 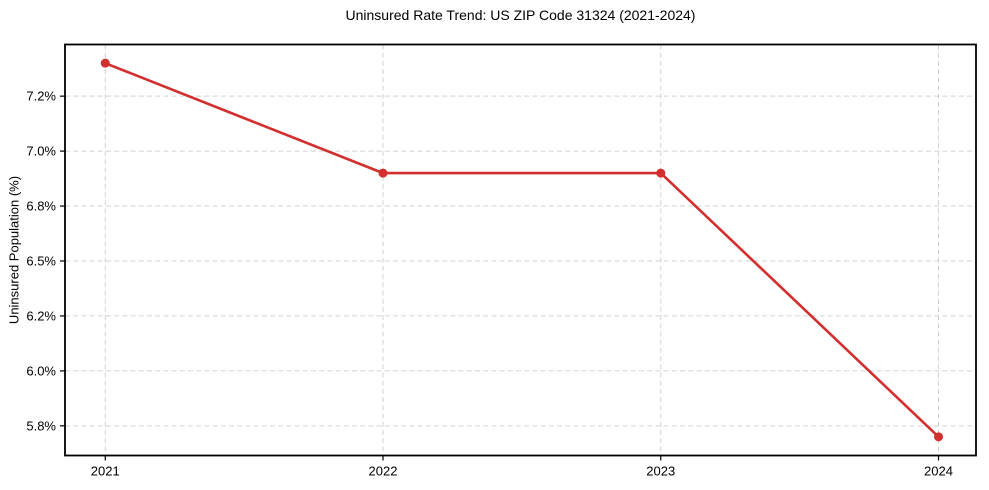 What do you see at coordinates (383, 471) in the screenshot?
I see `x-tick-label: 2022` at bounding box center [383, 471].